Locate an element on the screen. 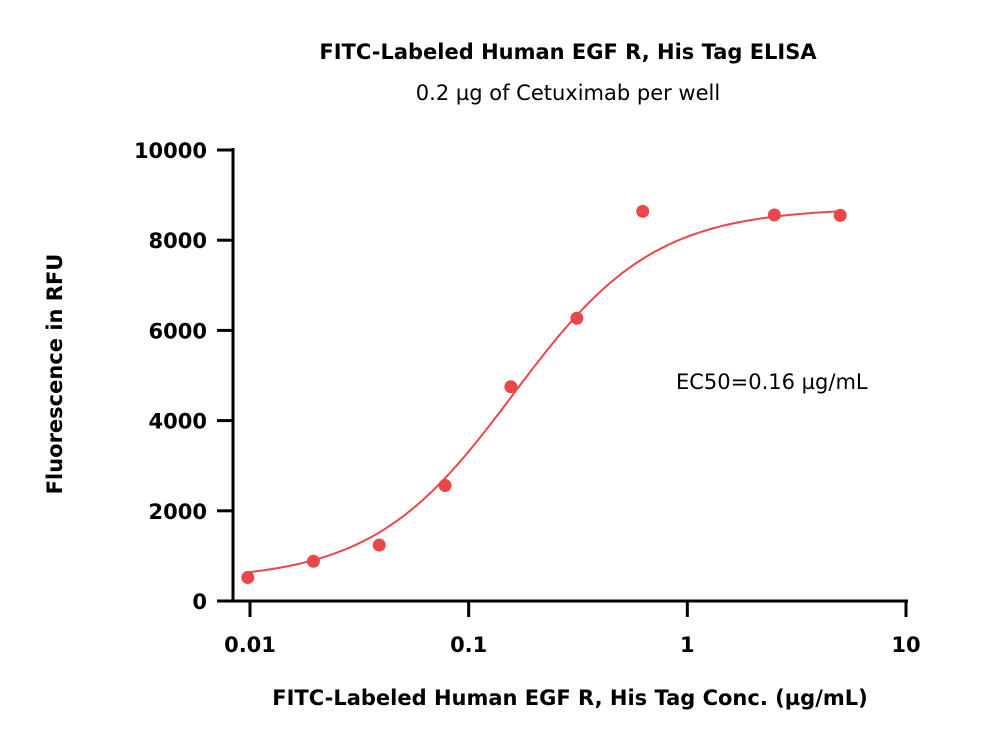  ec50-annotation: EC50=0.16 µg/mL is located at coordinates (772, 382).